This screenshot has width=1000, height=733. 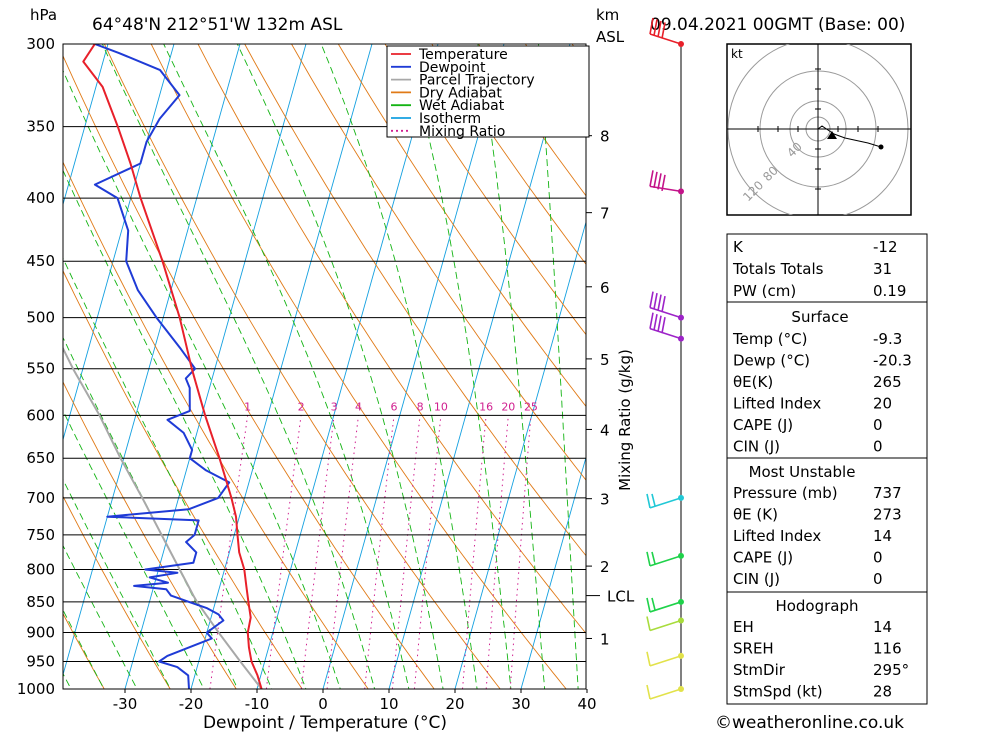 I want to click on mixing-ratio-label: 3, so click(x=334, y=406).